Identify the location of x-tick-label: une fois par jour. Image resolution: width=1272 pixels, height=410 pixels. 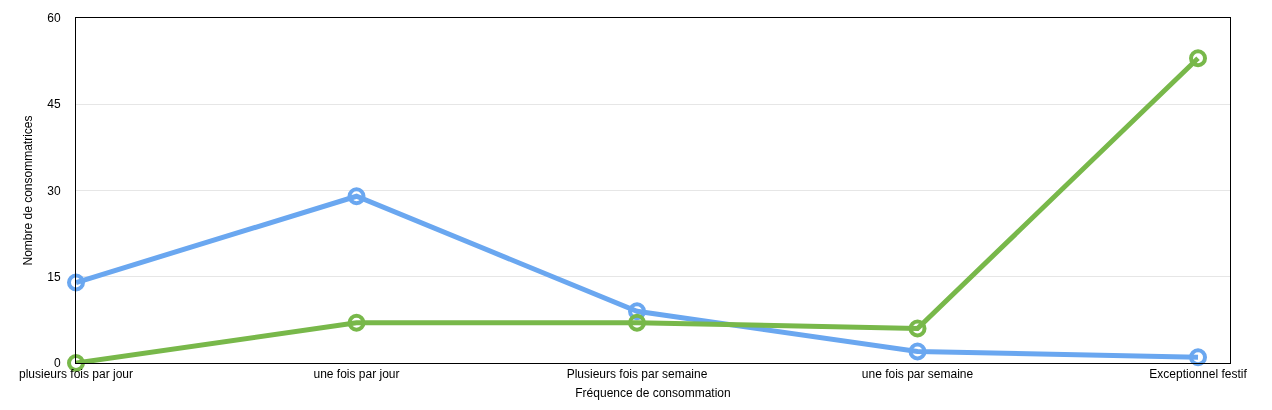
(356, 374).